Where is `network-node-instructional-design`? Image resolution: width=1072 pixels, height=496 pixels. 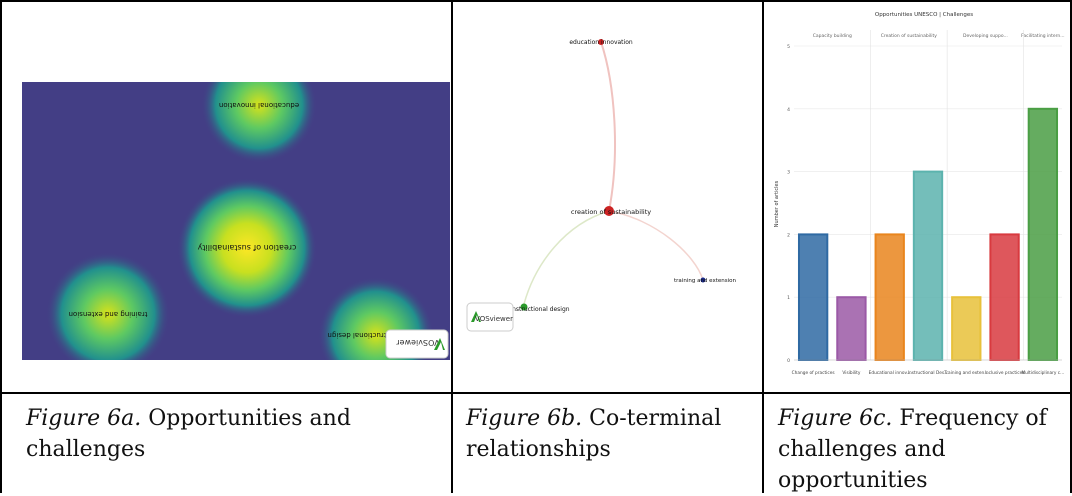
network-node-instructional-design is located at coordinates (524, 307).